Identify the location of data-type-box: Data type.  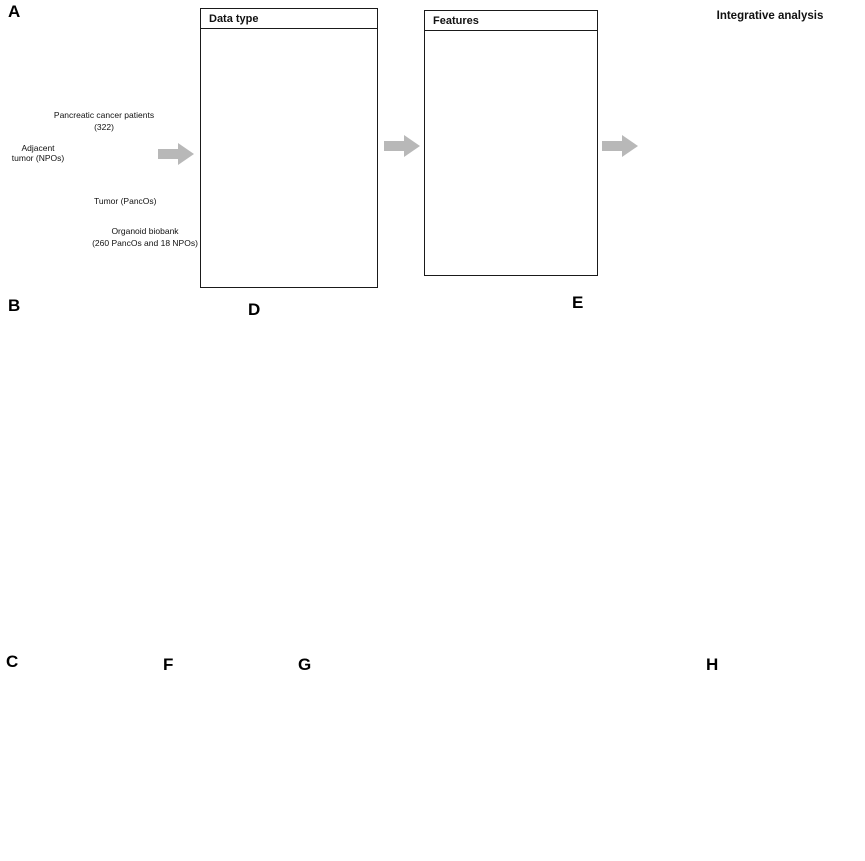
(289, 148).